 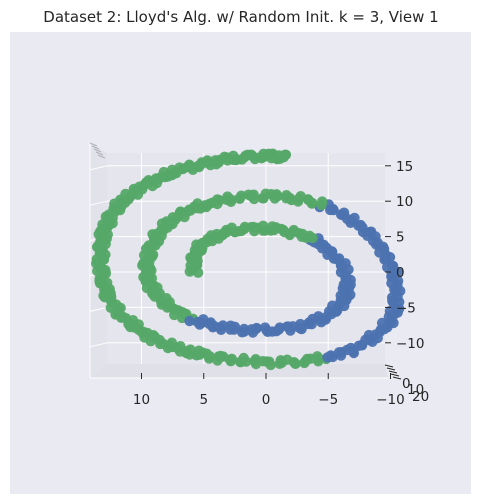 What do you see at coordinates (405, 255) in the screenshot?
I see `z-axis-tick-labels: 15 10 5 0 −5 −10` at bounding box center [405, 255].